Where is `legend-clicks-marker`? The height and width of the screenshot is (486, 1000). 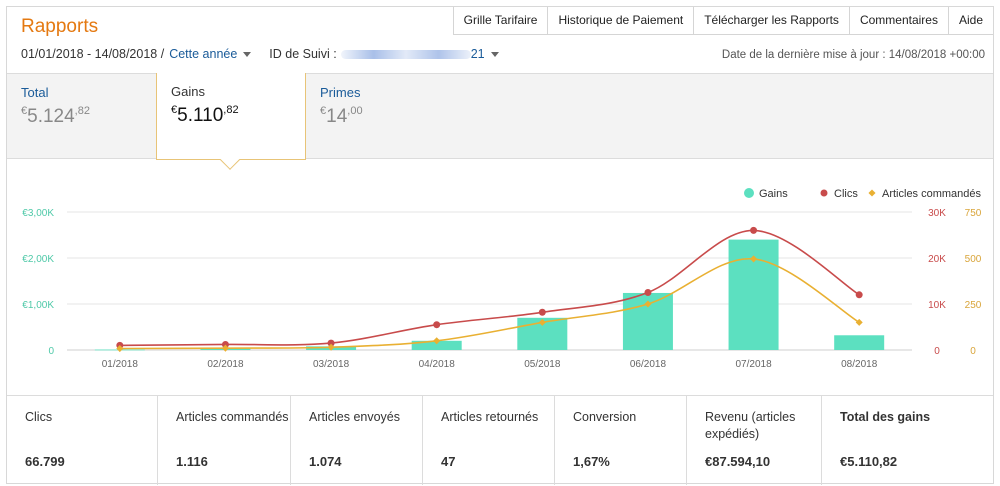 legend-clicks-marker is located at coordinates (824, 193).